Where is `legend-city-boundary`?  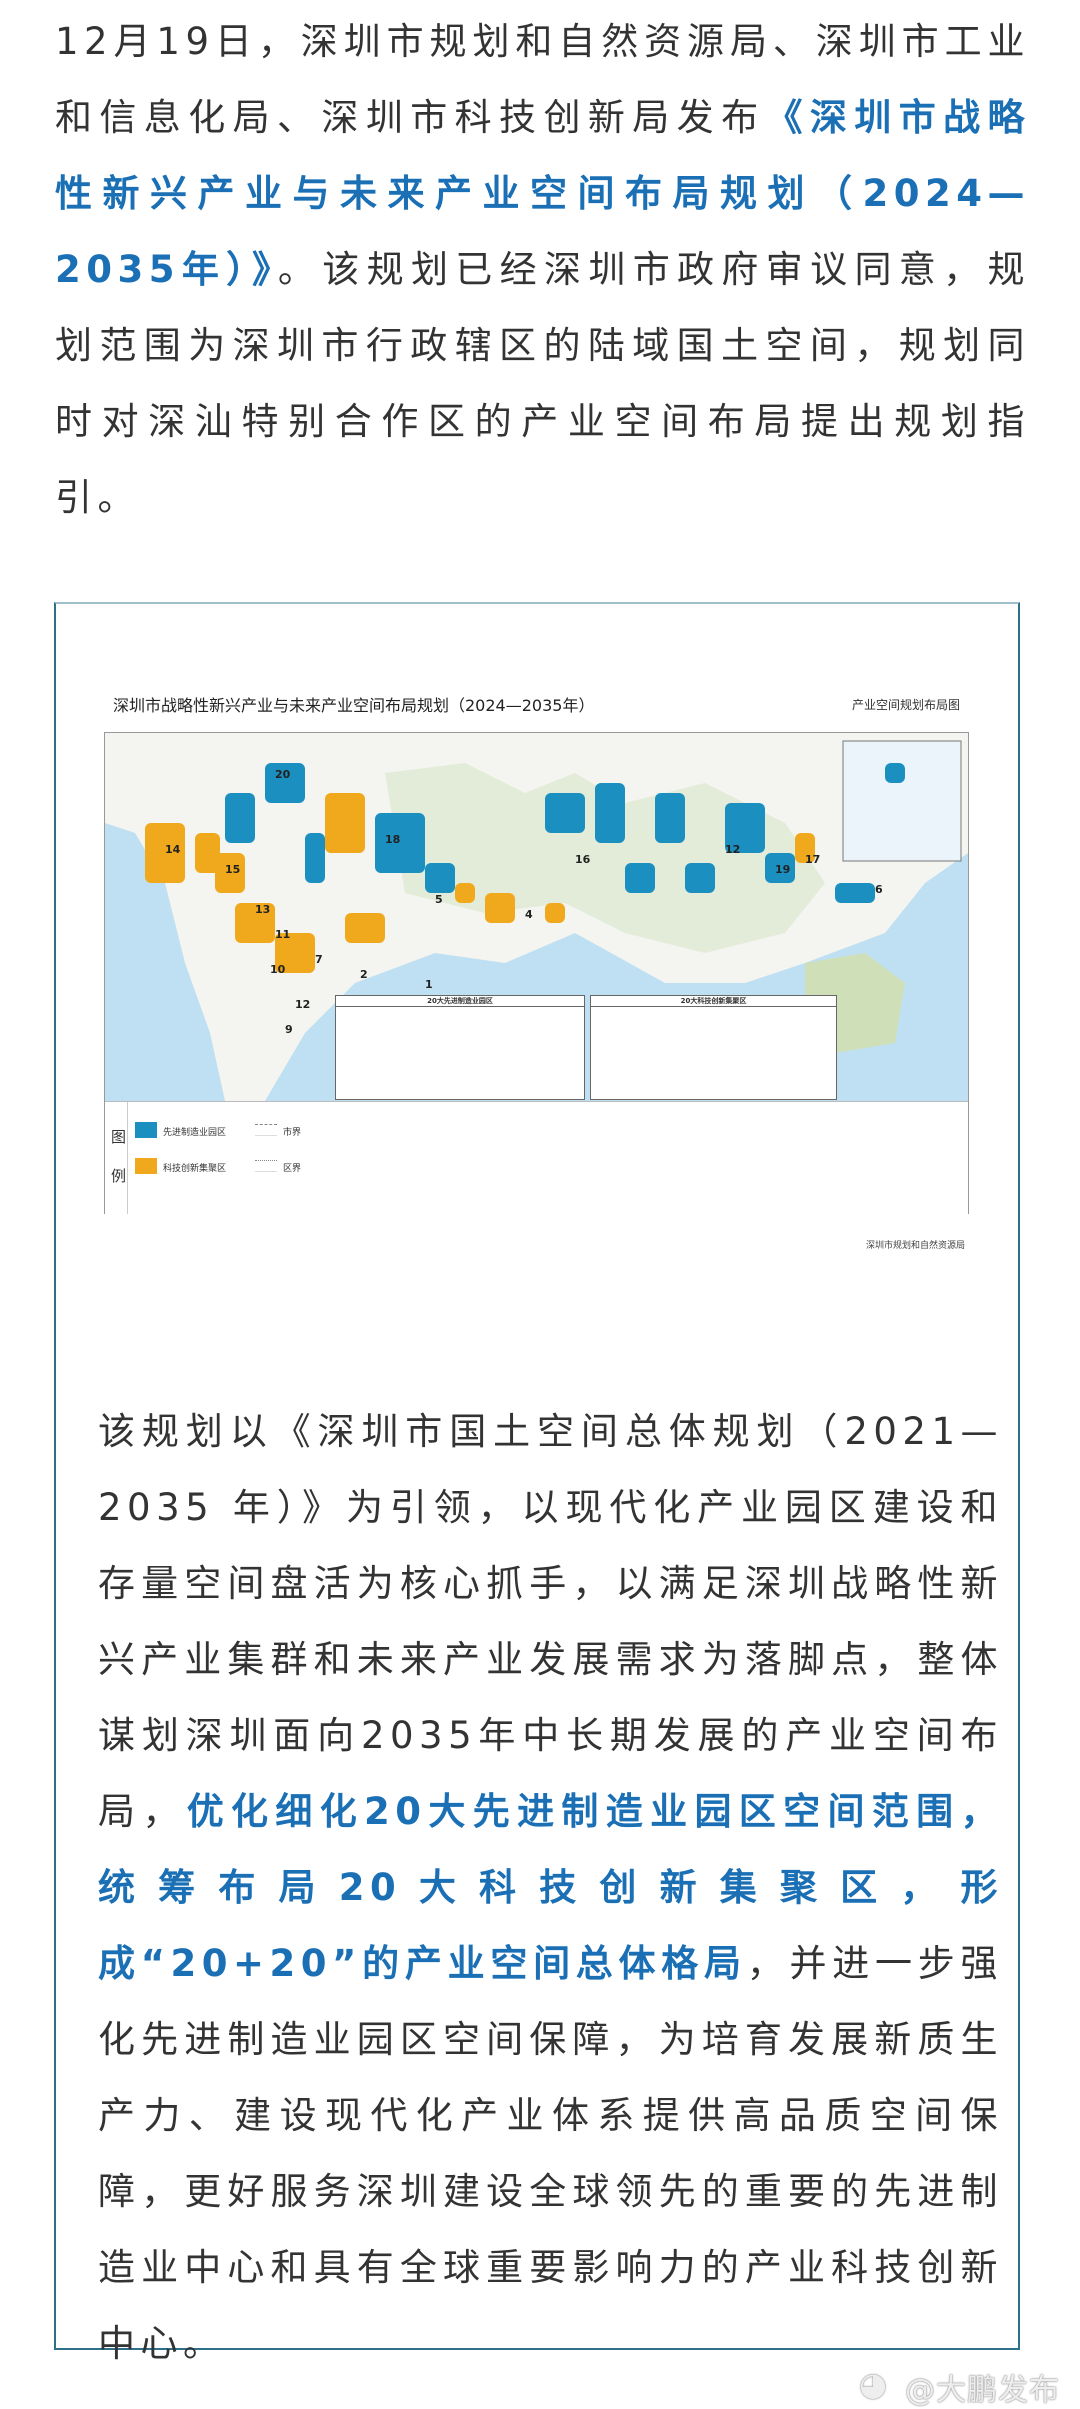 legend-city-boundary is located at coordinates (266, 1130).